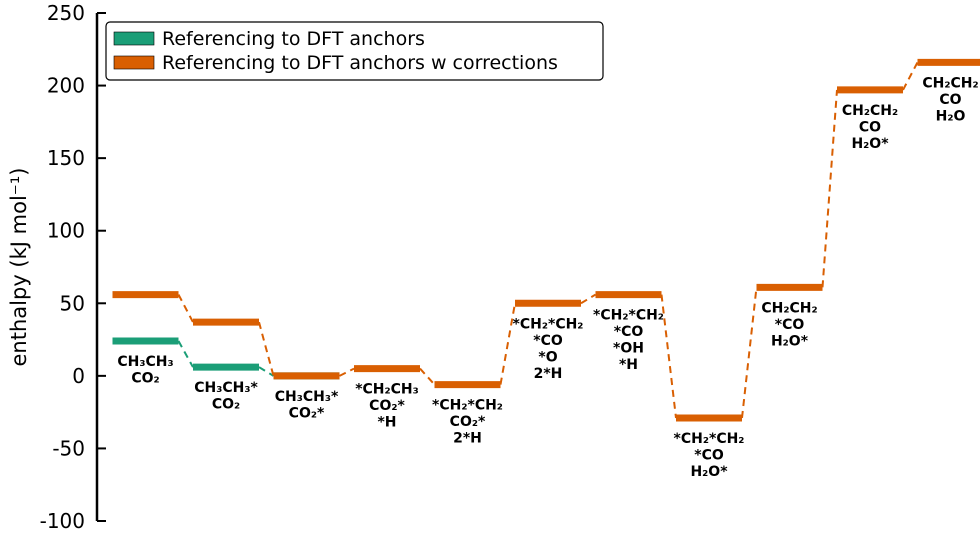 The height and width of the screenshot is (533, 980). I want to click on state-label-line: H₂O, so click(951, 116).